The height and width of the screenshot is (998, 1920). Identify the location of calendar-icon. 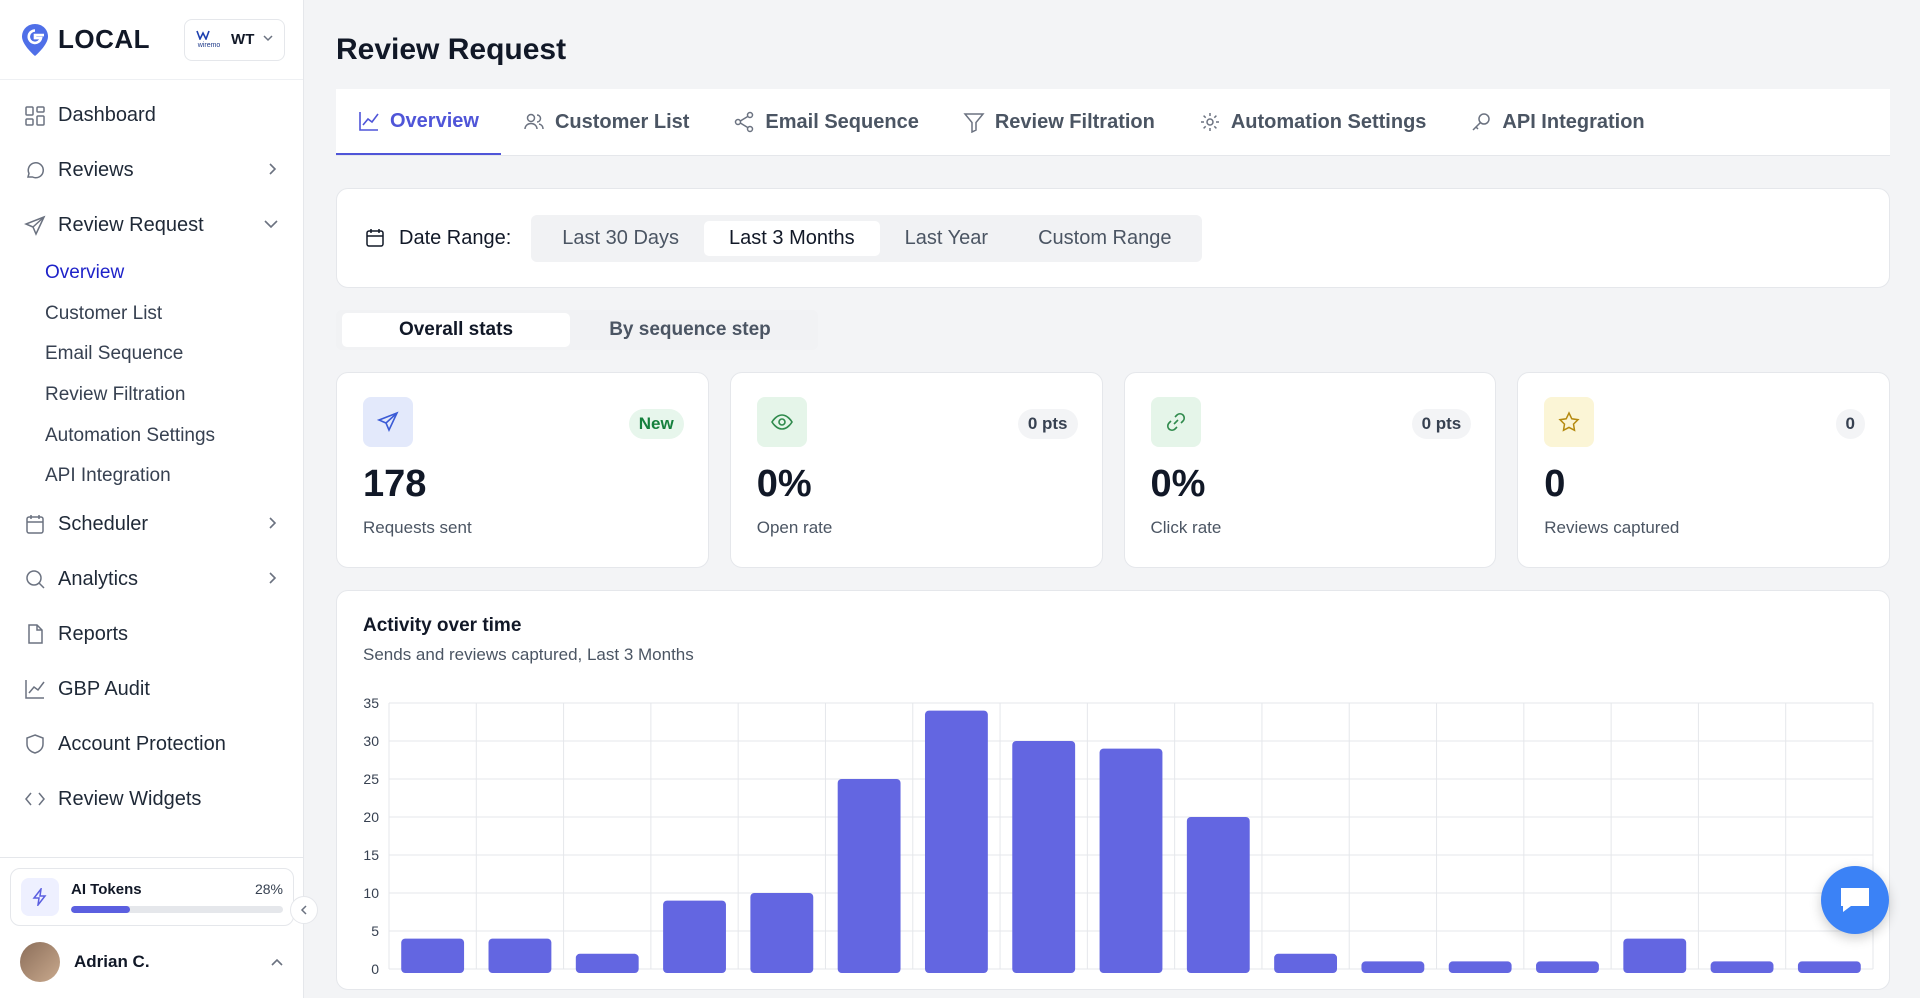
(35, 524).